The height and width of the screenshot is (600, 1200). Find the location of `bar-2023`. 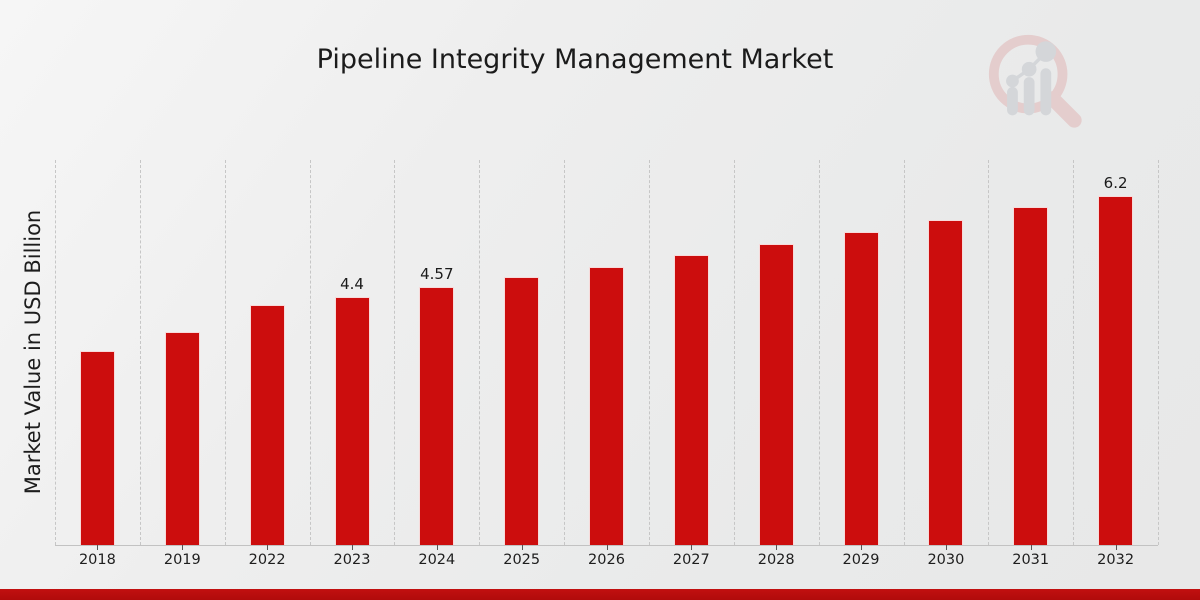

bar-2023 is located at coordinates (352, 421).